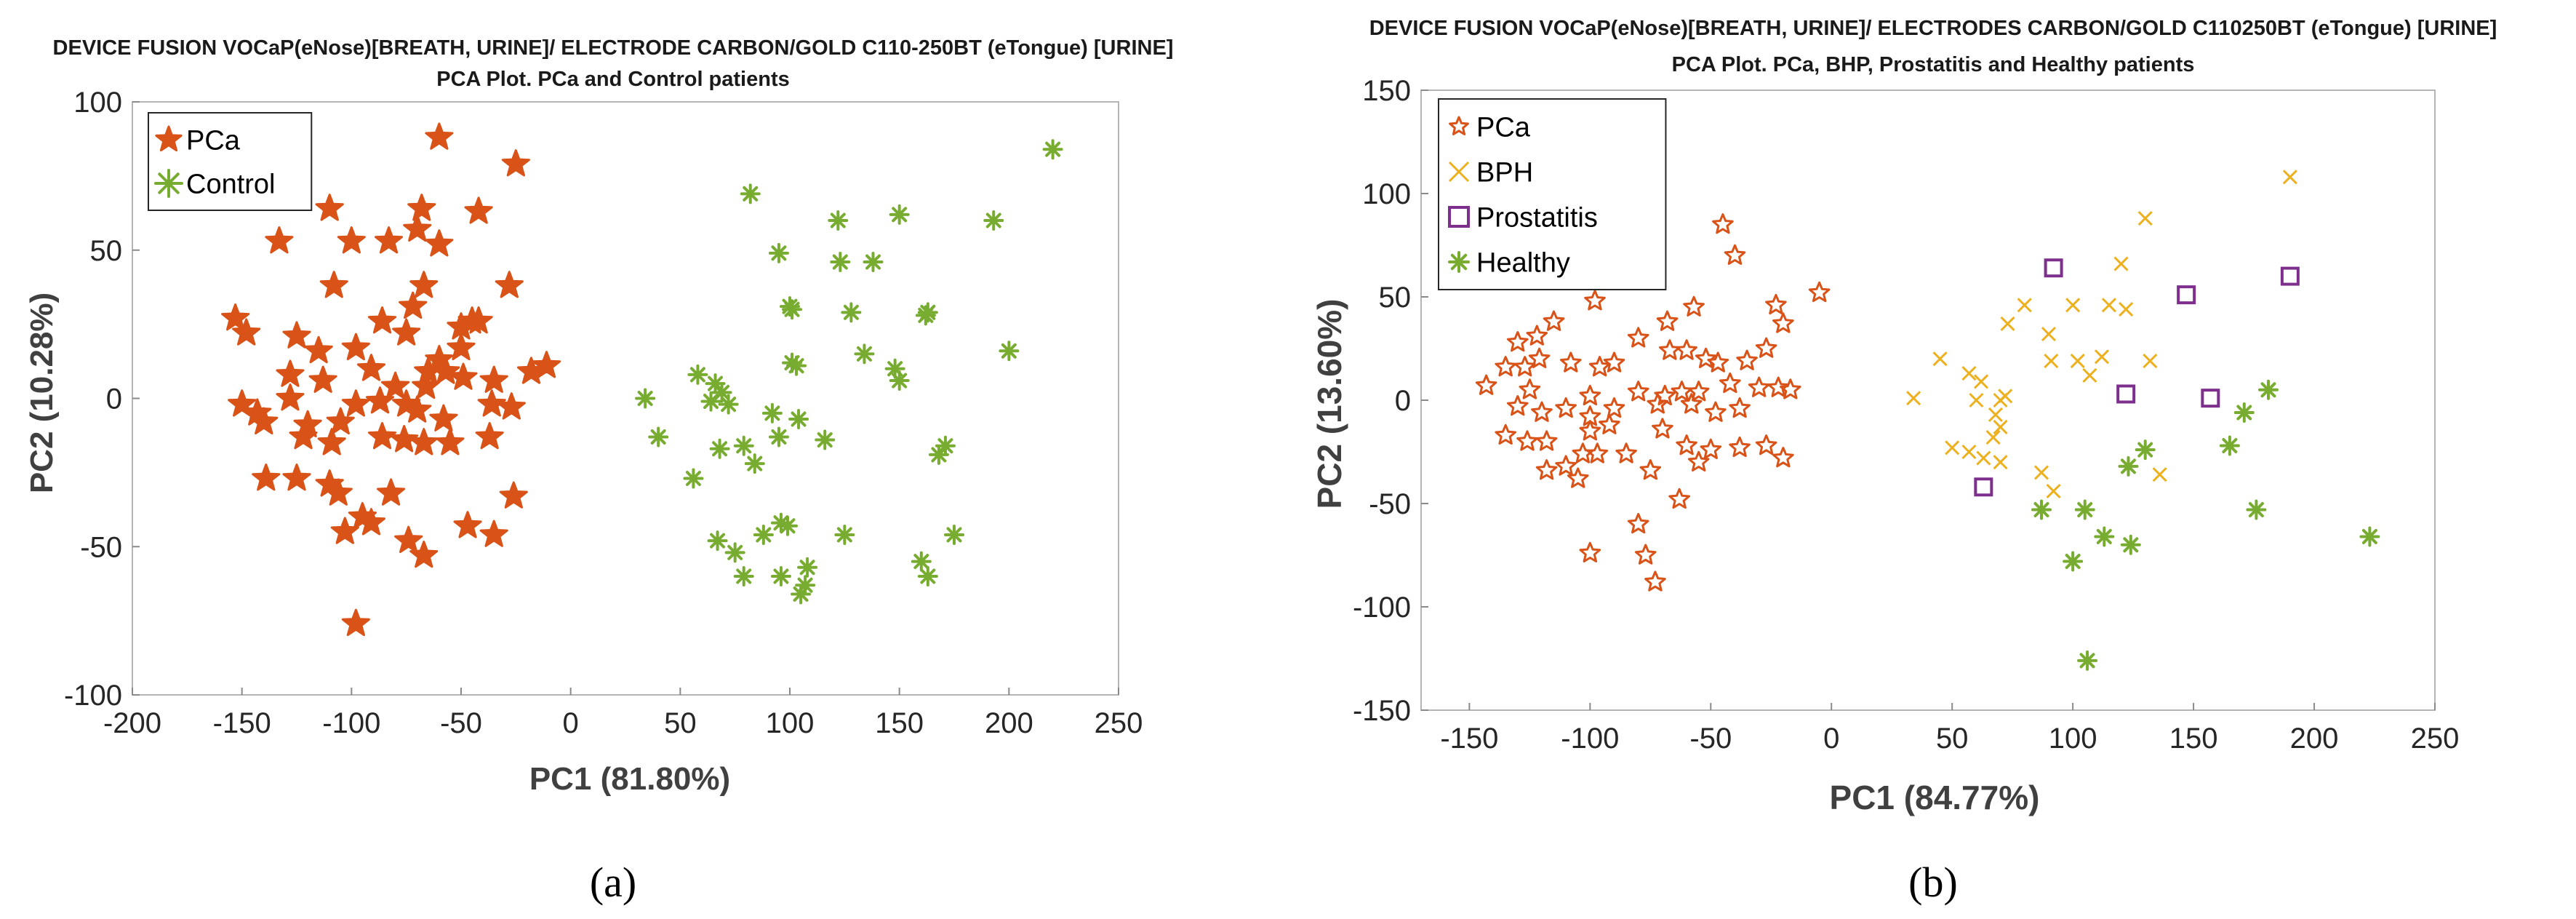  Describe the element at coordinates (1952, 739) in the screenshot. I see `x-tick-label: 50` at that location.